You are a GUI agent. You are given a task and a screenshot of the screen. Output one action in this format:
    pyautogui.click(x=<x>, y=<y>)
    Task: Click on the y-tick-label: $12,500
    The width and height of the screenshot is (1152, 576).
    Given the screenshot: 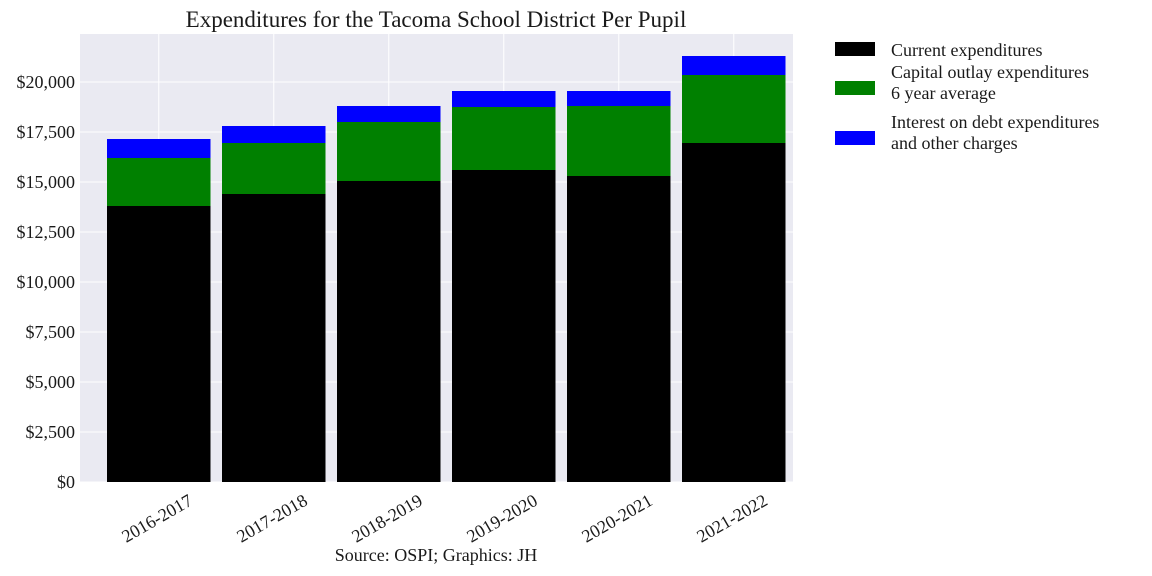 What is the action you would take?
    pyautogui.click(x=46, y=232)
    